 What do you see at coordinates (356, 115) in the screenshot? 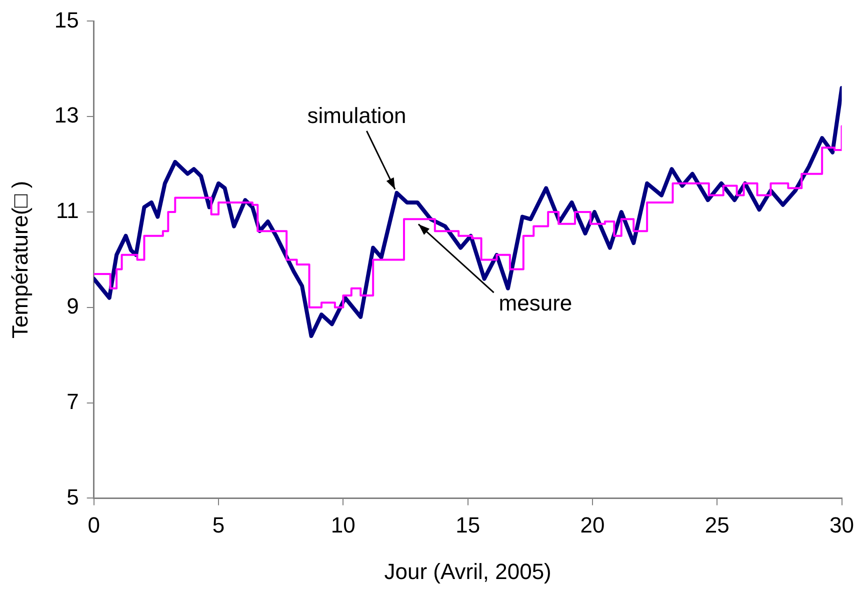
I see `annotation: simulation` at bounding box center [356, 115].